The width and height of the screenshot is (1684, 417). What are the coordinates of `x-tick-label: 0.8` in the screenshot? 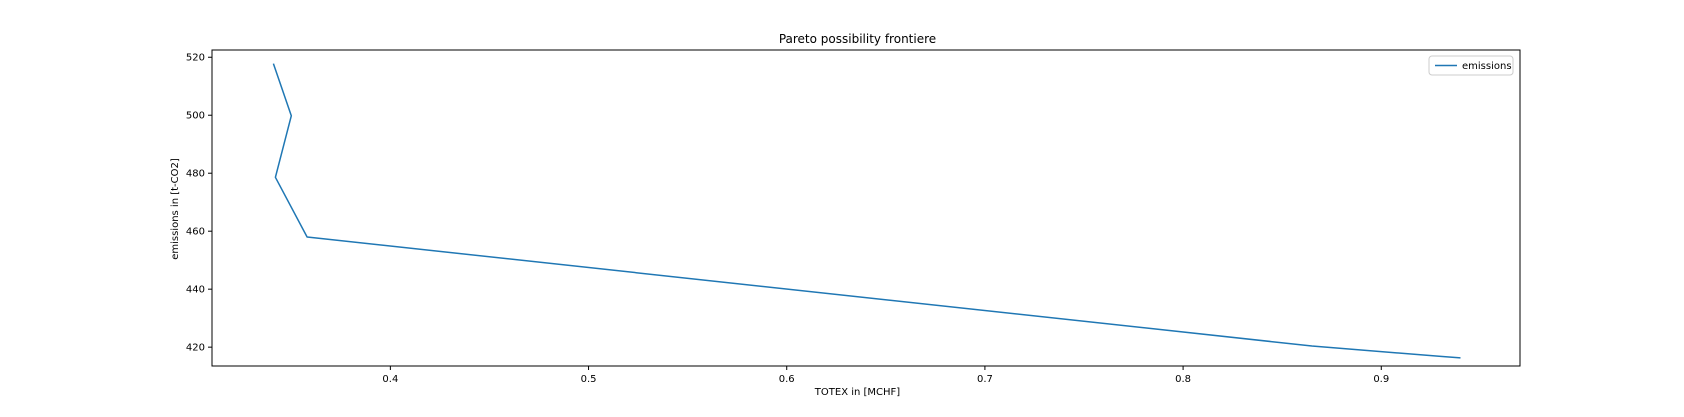 It's located at (1183, 379).